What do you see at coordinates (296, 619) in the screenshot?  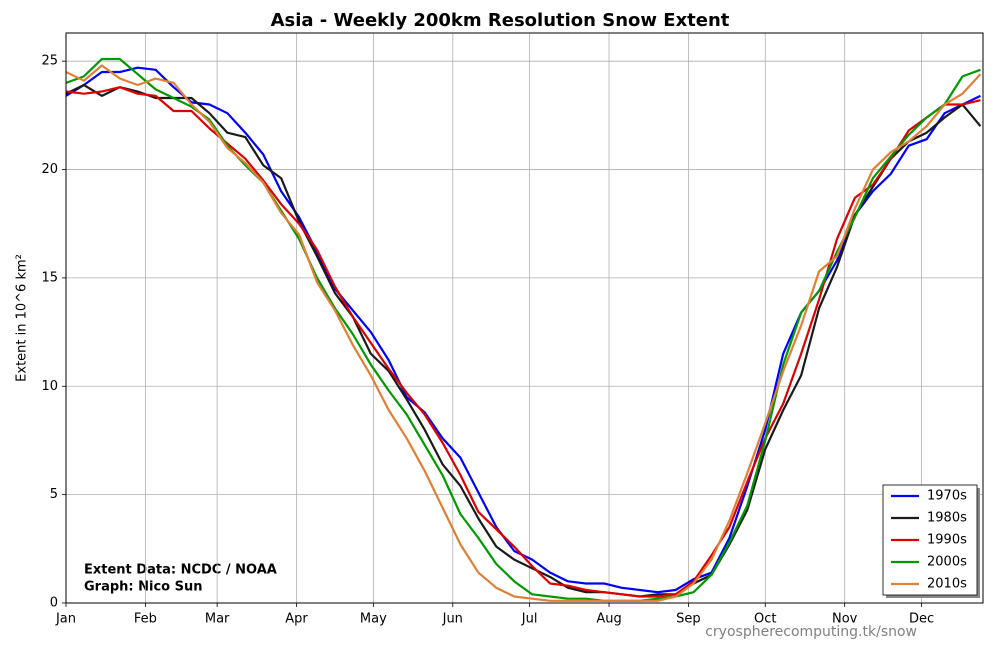 I see `x-tick-label: Apr` at bounding box center [296, 619].